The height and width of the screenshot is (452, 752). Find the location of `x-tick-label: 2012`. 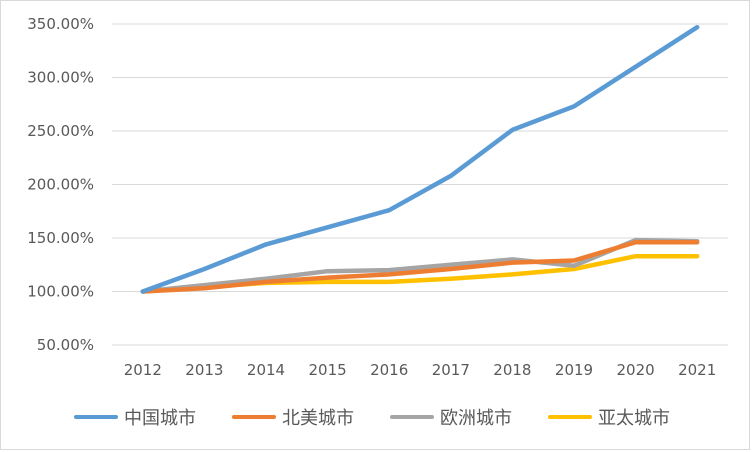

x-tick-label: 2012 is located at coordinates (143, 370).